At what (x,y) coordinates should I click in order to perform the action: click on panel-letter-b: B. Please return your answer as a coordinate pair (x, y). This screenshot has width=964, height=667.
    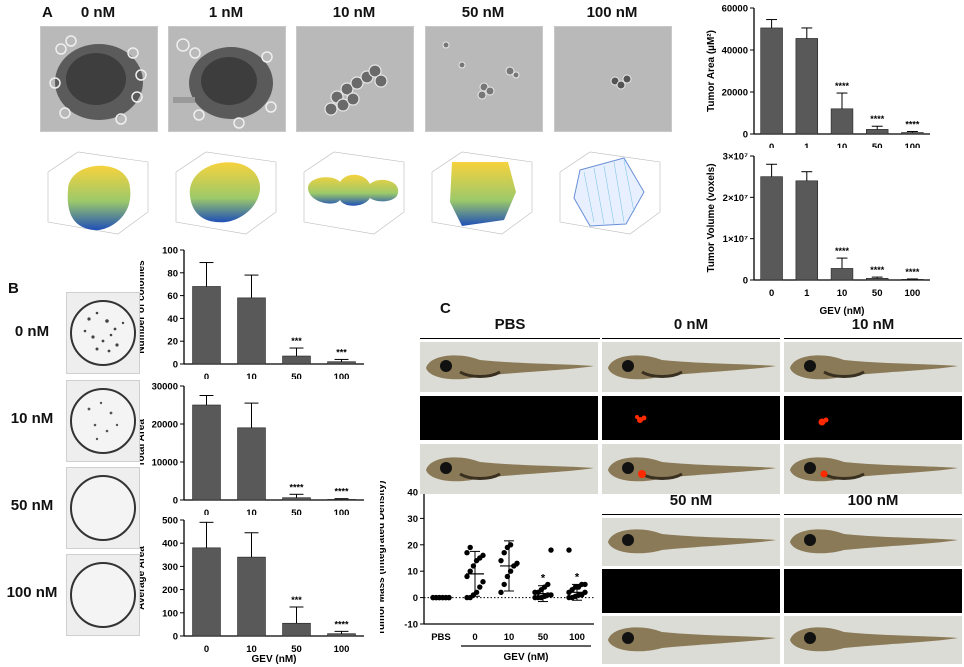
    Looking at the image, I should click on (13, 288).